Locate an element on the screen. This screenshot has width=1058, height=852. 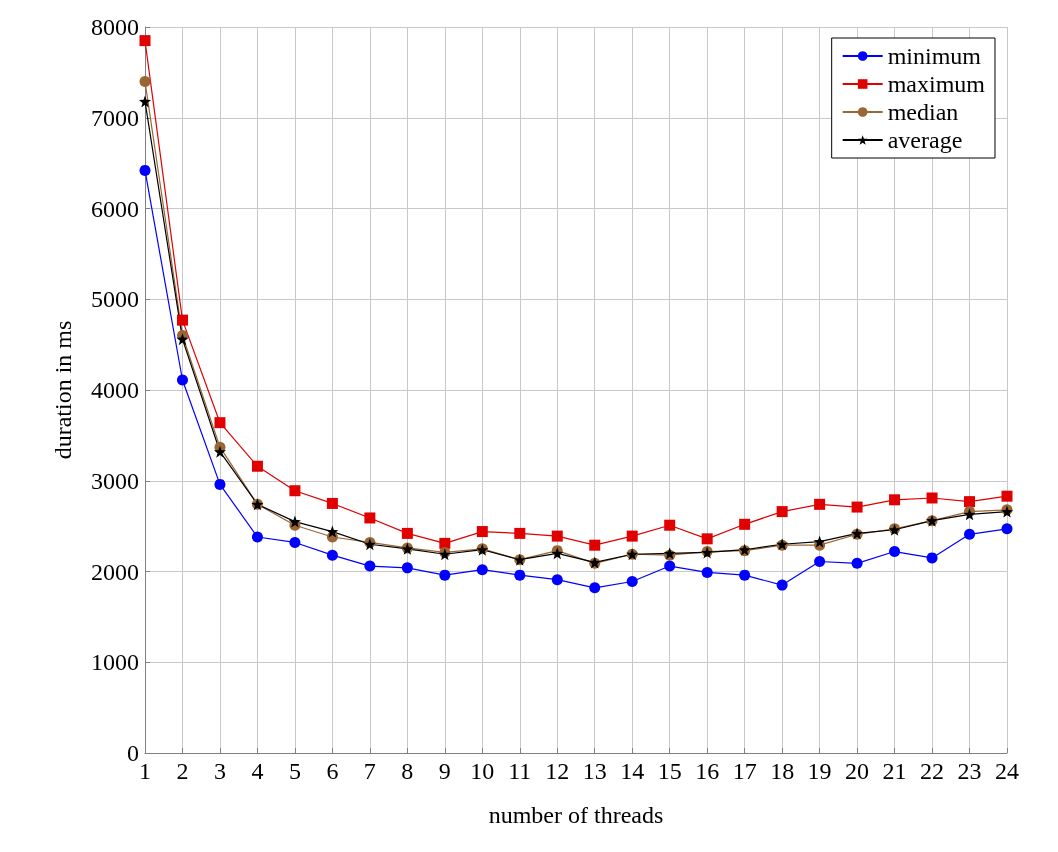
x-tick-label: 4 is located at coordinates (257, 771).